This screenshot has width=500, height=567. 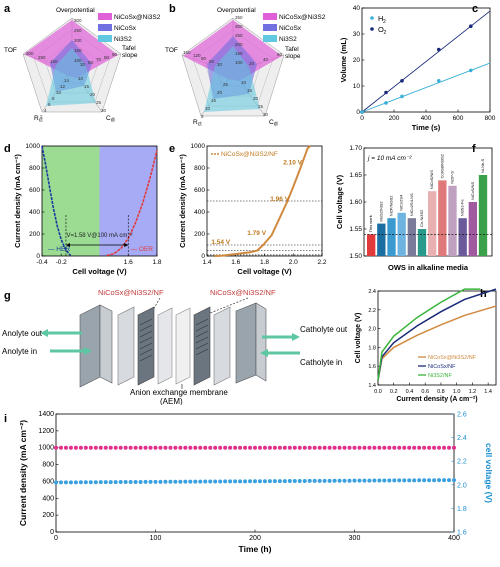 I want to click on panel-letter-i: i, so click(x=5, y=419).